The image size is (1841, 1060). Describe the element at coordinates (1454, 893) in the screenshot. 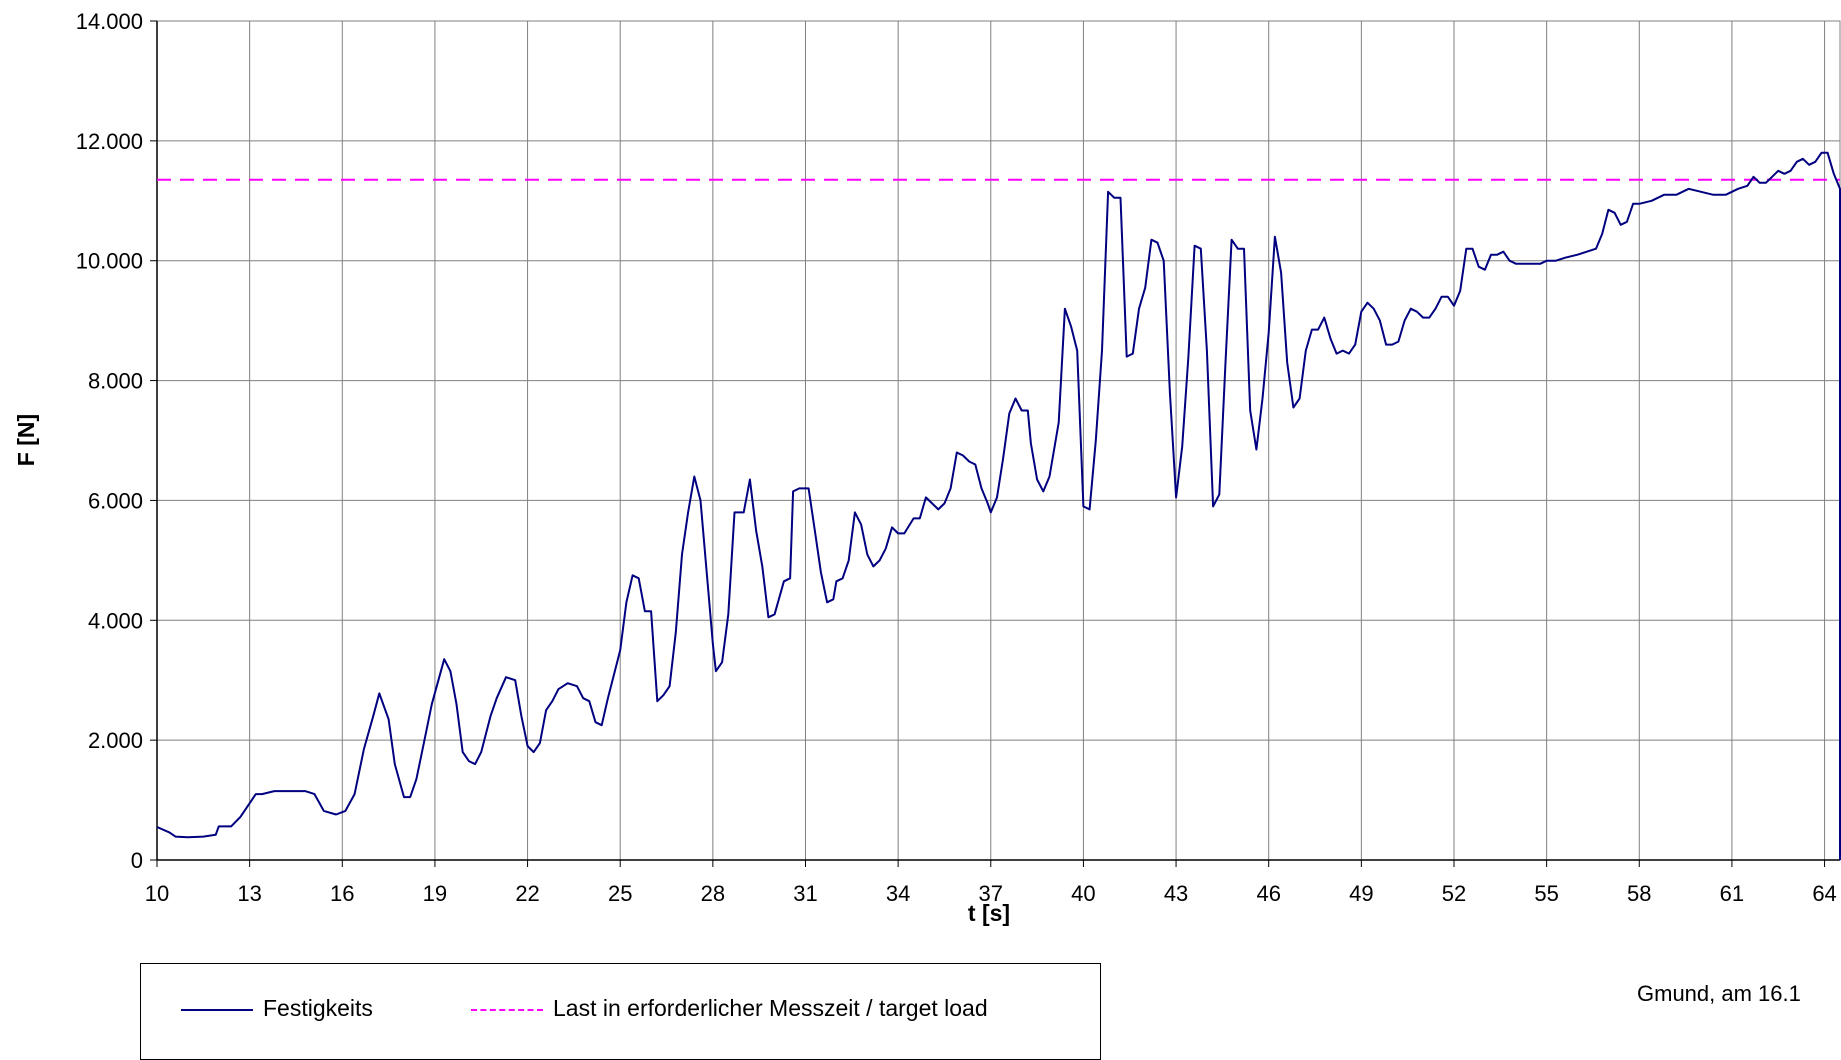

I see `x-tick-label: 52` at that location.